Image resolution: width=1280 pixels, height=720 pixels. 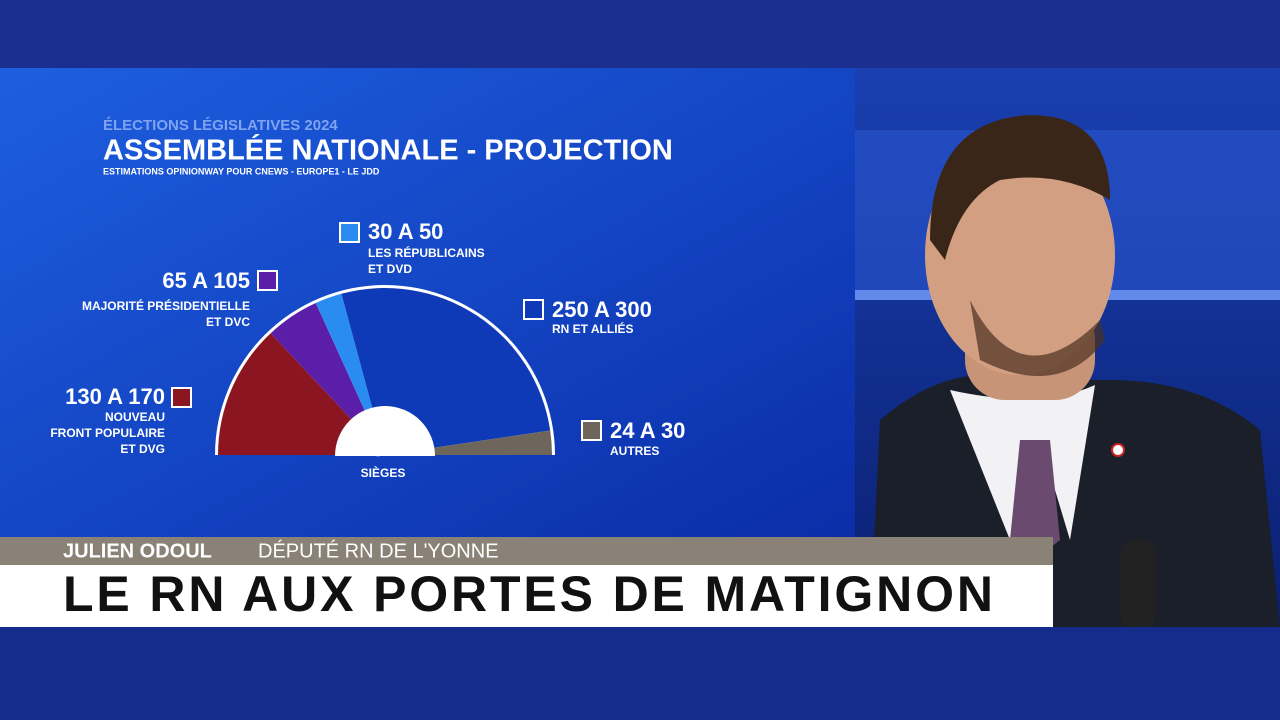 I want to click on name-strip, so click(x=526, y=551).